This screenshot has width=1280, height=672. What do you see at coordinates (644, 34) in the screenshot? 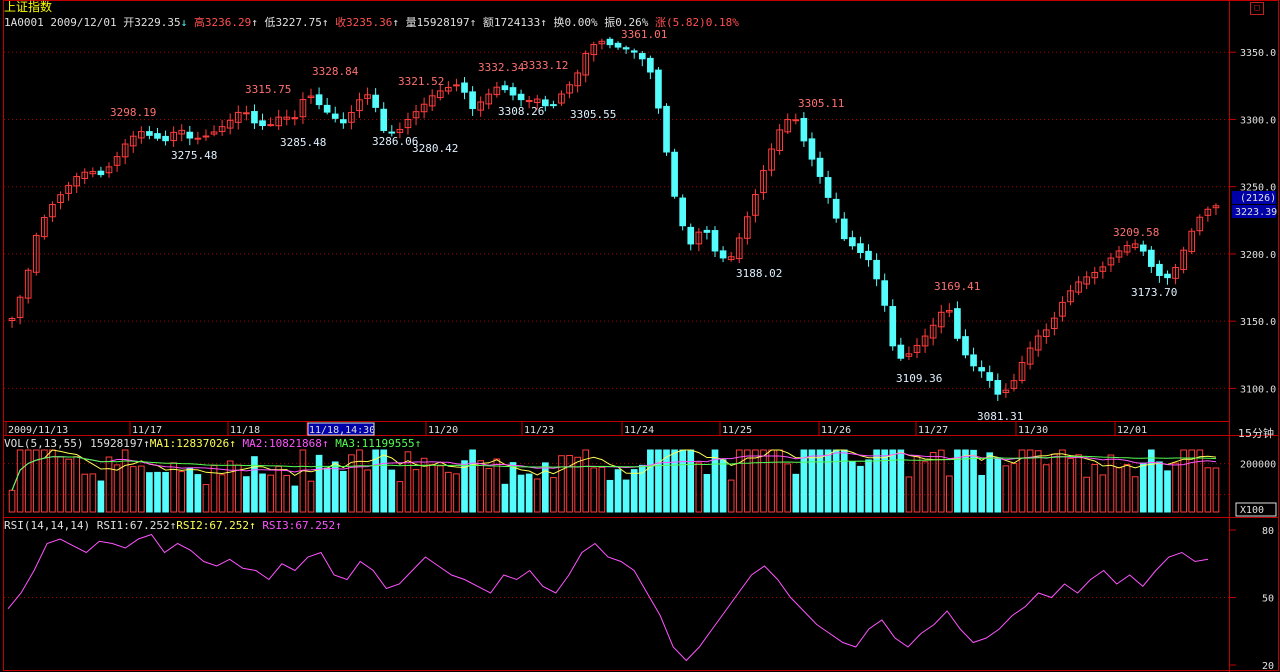
I see `high-annotation: 3361.01` at bounding box center [644, 34].